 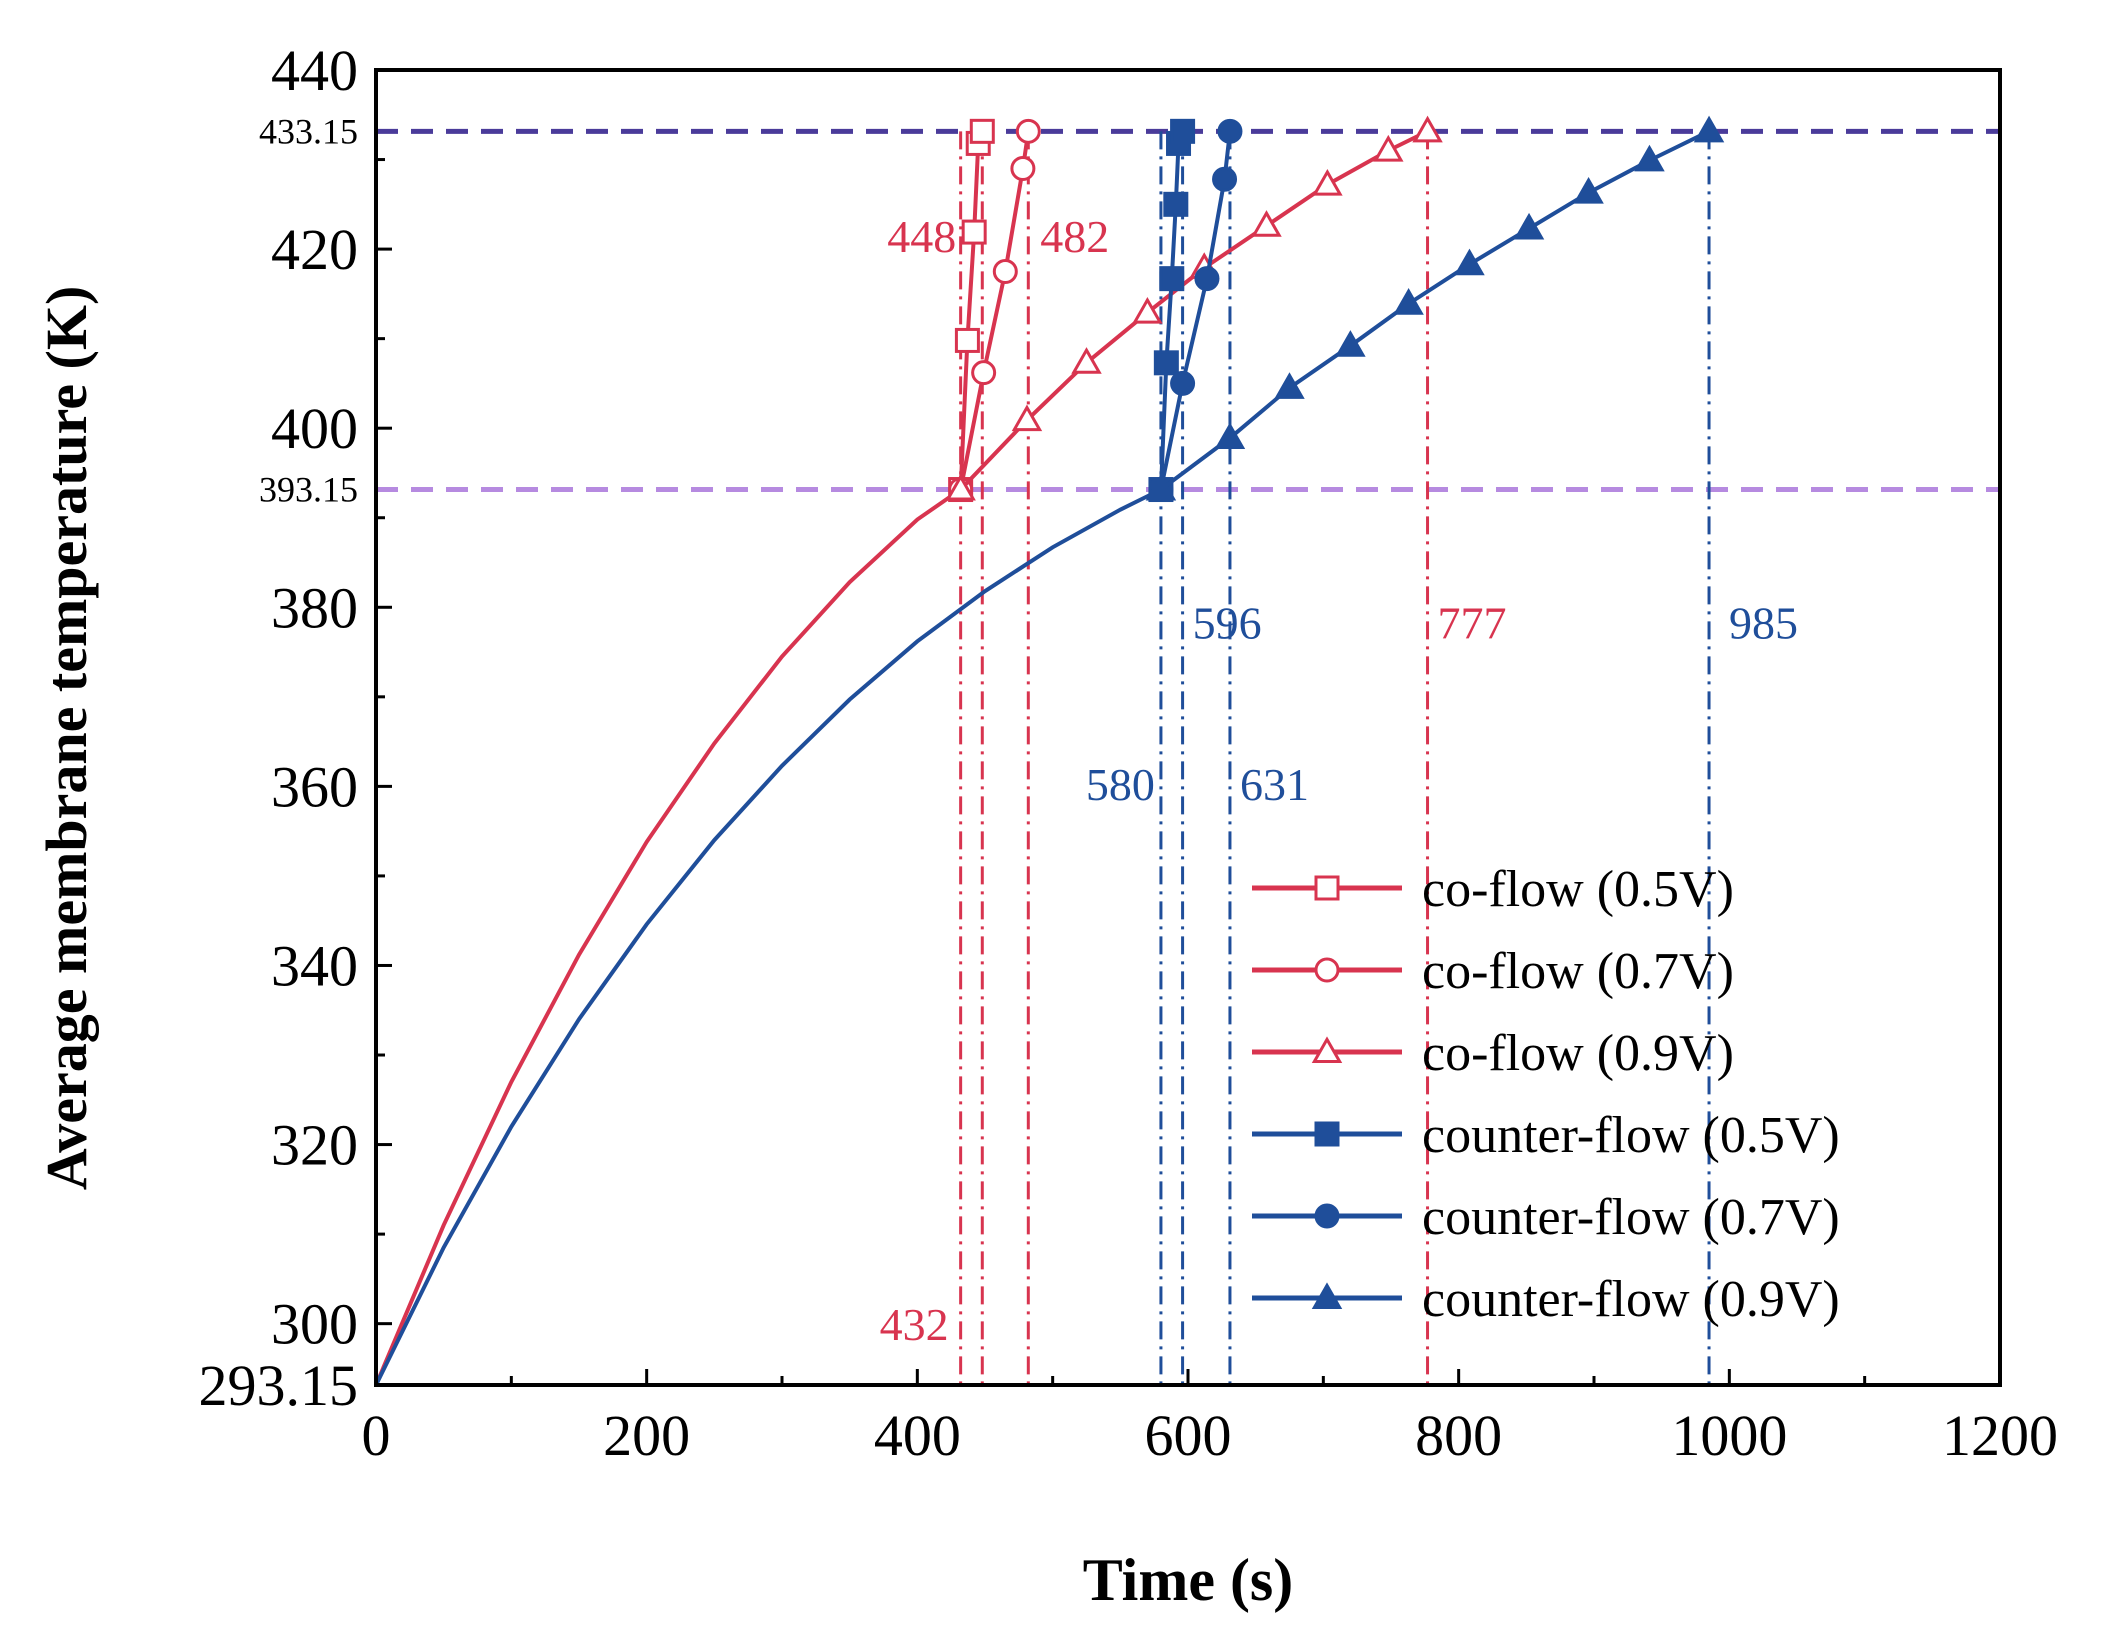 I want to click on x-axis-title: Time (s), so click(x=1188, y=1580).